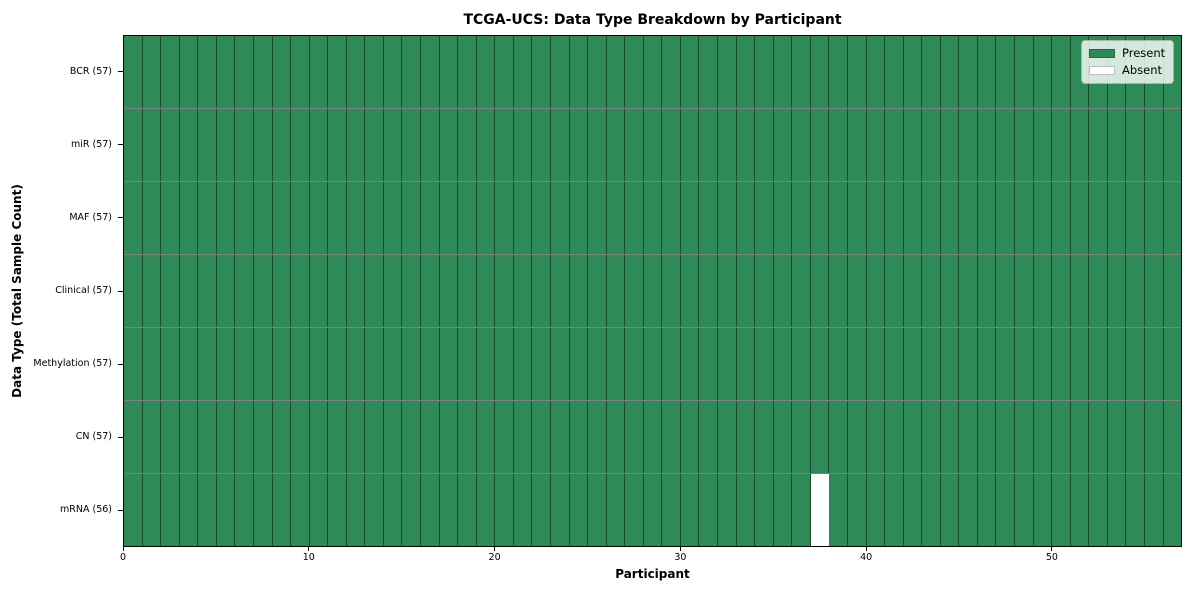 Image resolution: width=1200 pixels, height=600 pixels. What do you see at coordinates (653, 218) in the screenshot?
I see `heatmap-row-MAF` at bounding box center [653, 218].